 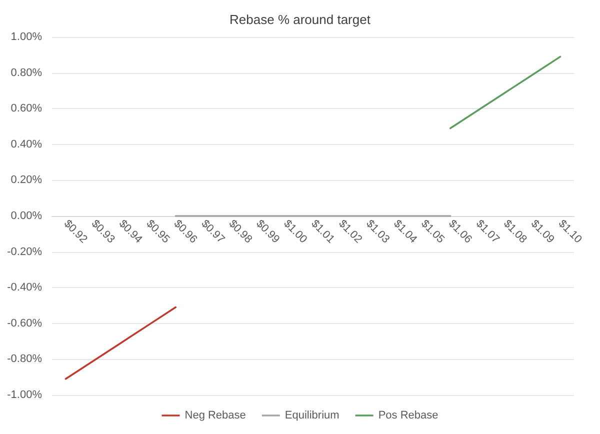 What do you see at coordinates (24, 323) in the screenshot?
I see `y-tick-label: -0.60%` at bounding box center [24, 323].